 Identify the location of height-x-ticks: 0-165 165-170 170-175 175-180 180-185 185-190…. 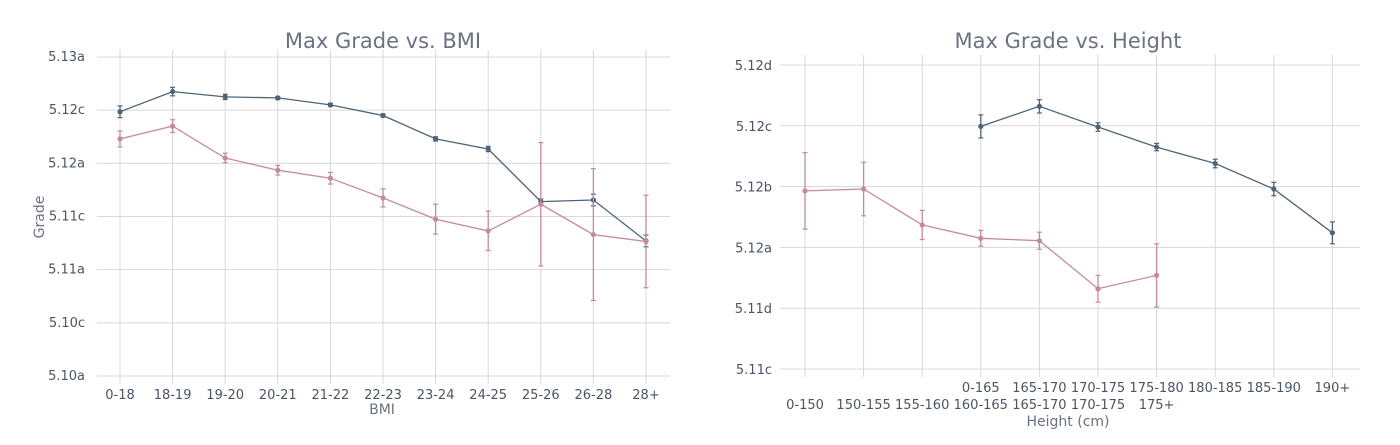
(1068, 397).